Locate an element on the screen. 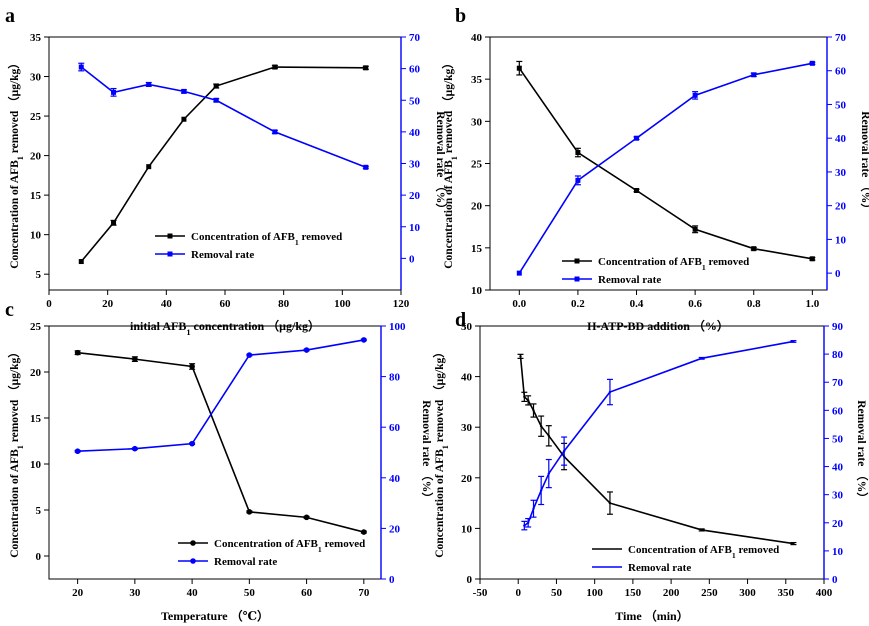 Image resolution: width=869 pixels, height=626 pixels. x-tick-label: 0.8 is located at coordinates (754, 304).